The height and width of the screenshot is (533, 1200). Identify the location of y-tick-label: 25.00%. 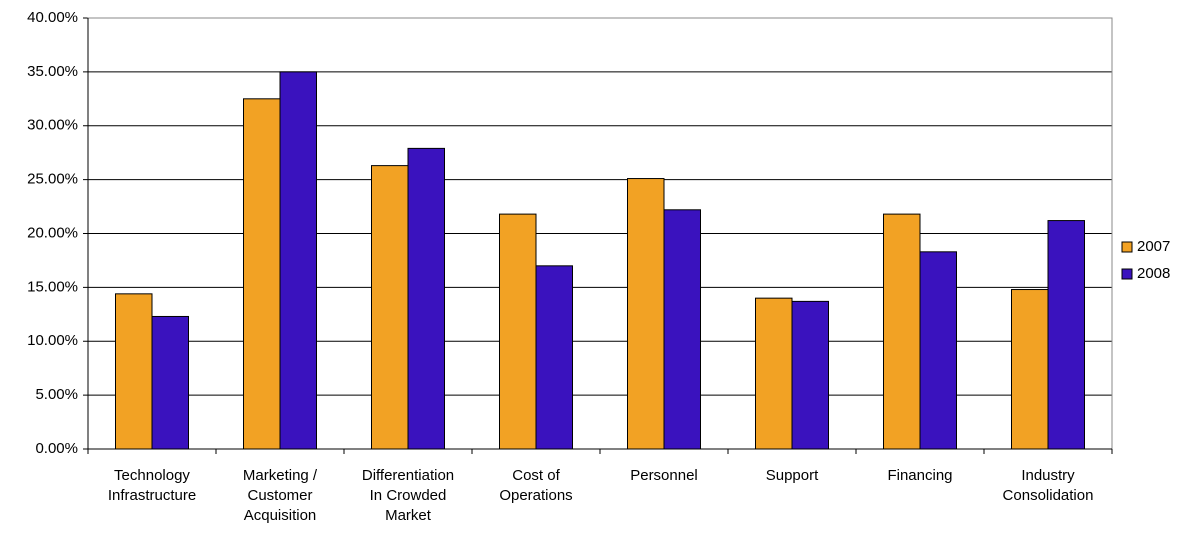
(52, 179).